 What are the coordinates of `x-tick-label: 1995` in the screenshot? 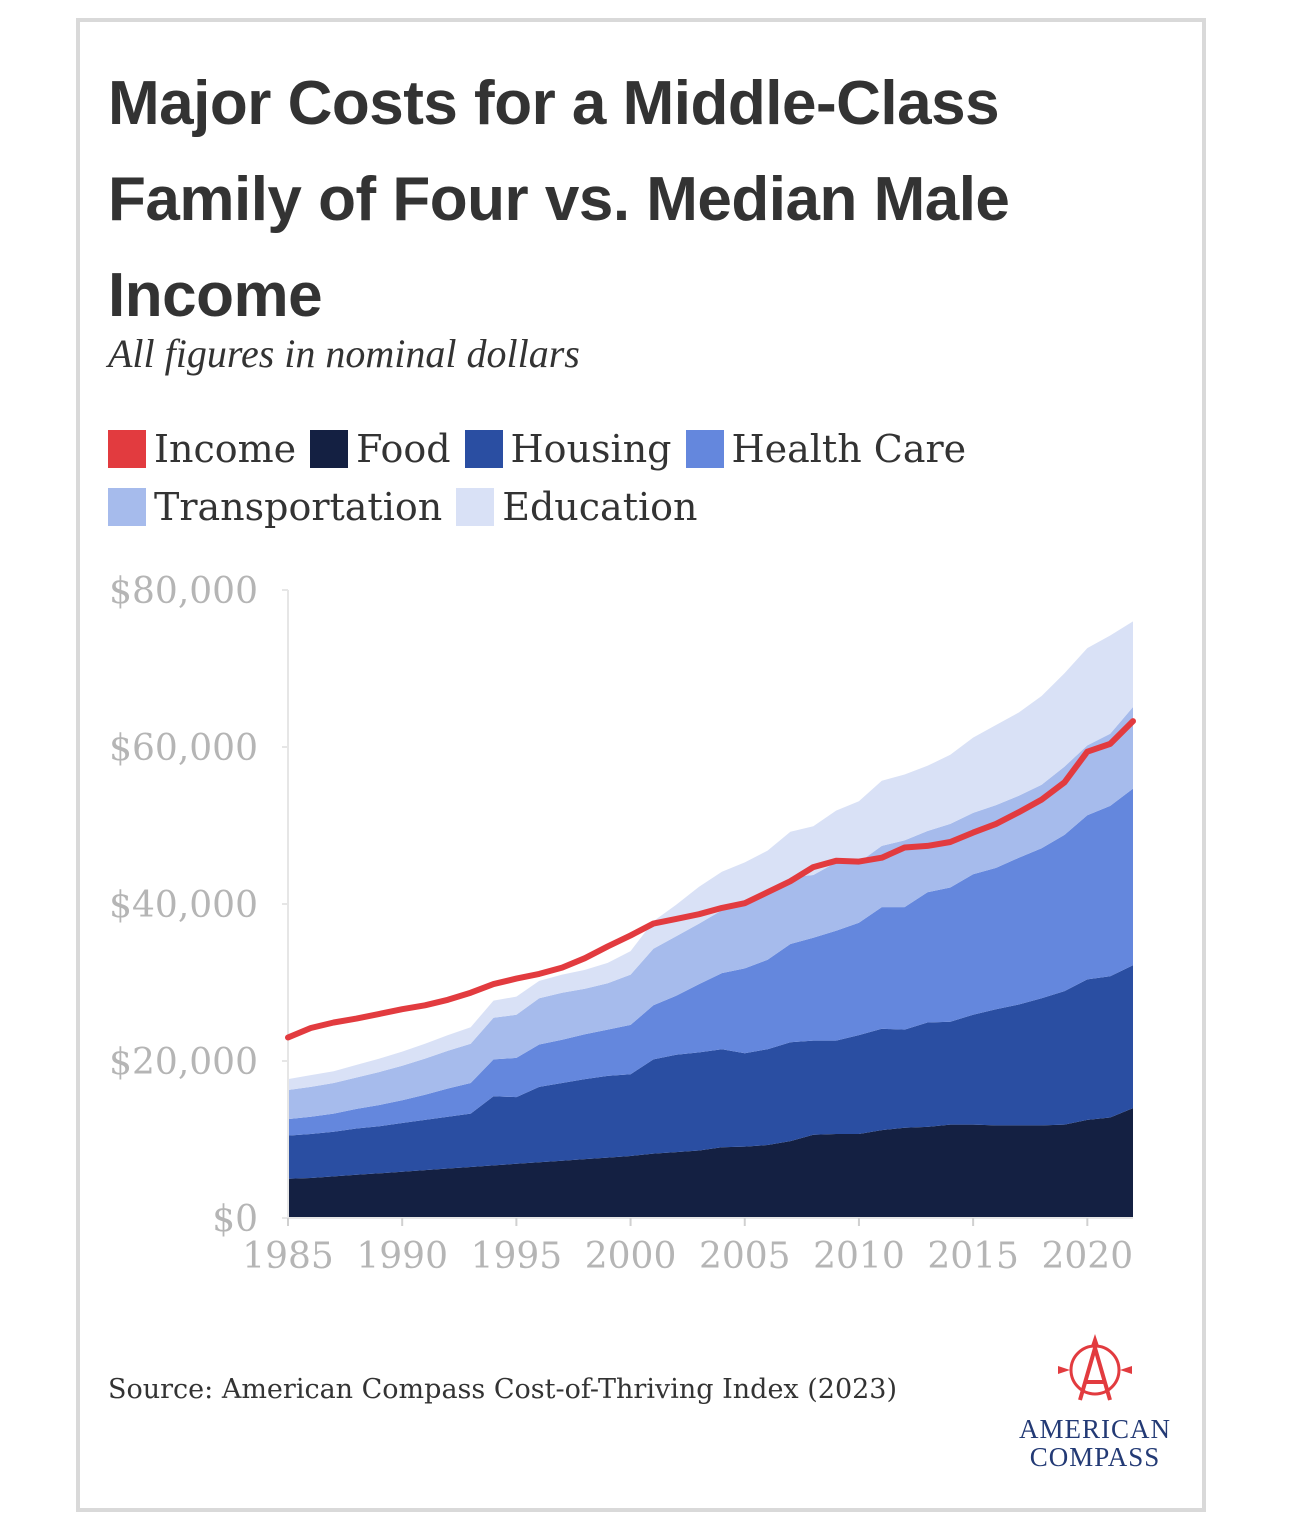 It's located at (517, 1256).